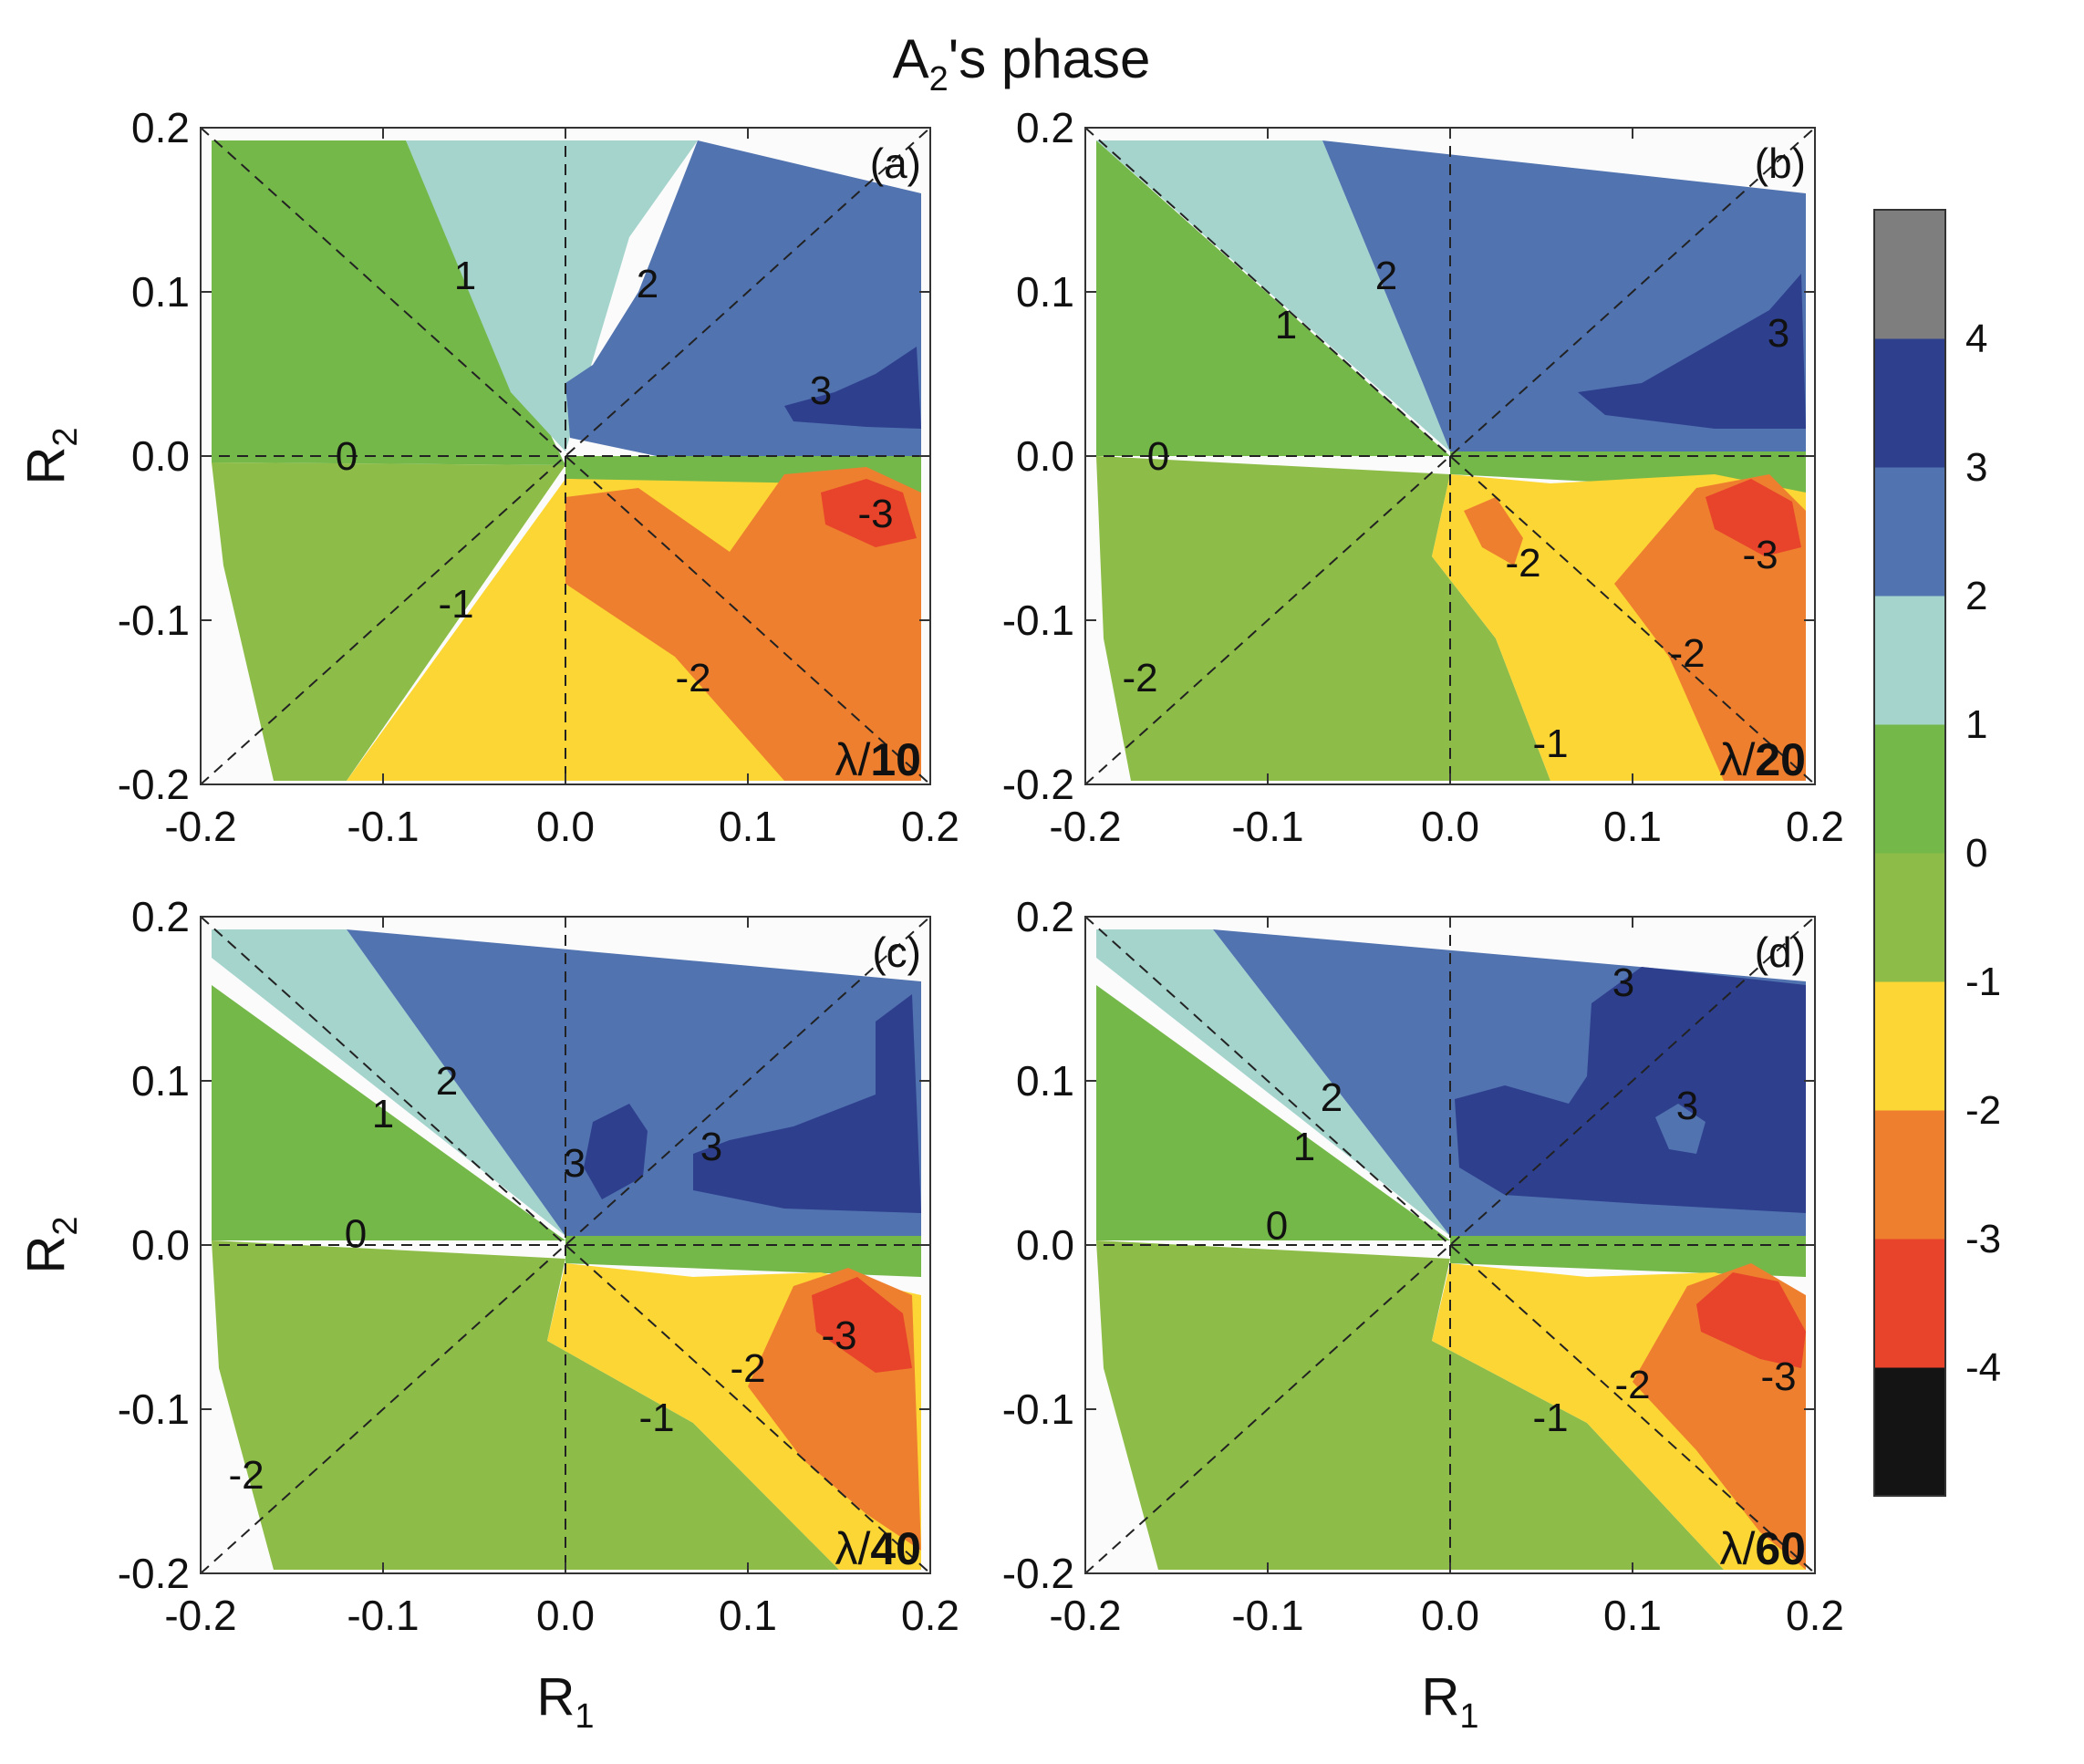 This screenshot has width=2084, height=1764. I want to click on panel-d-xtick-label: -0.1, so click(1267, 1615).